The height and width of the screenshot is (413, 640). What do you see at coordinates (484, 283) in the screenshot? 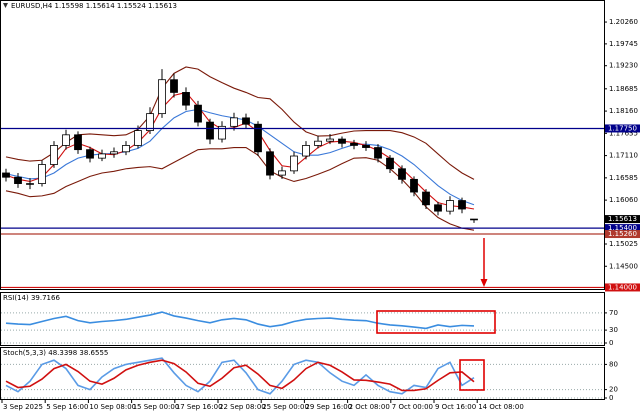
I see `annotation-arrowhead` at bounding box center [484, 283].